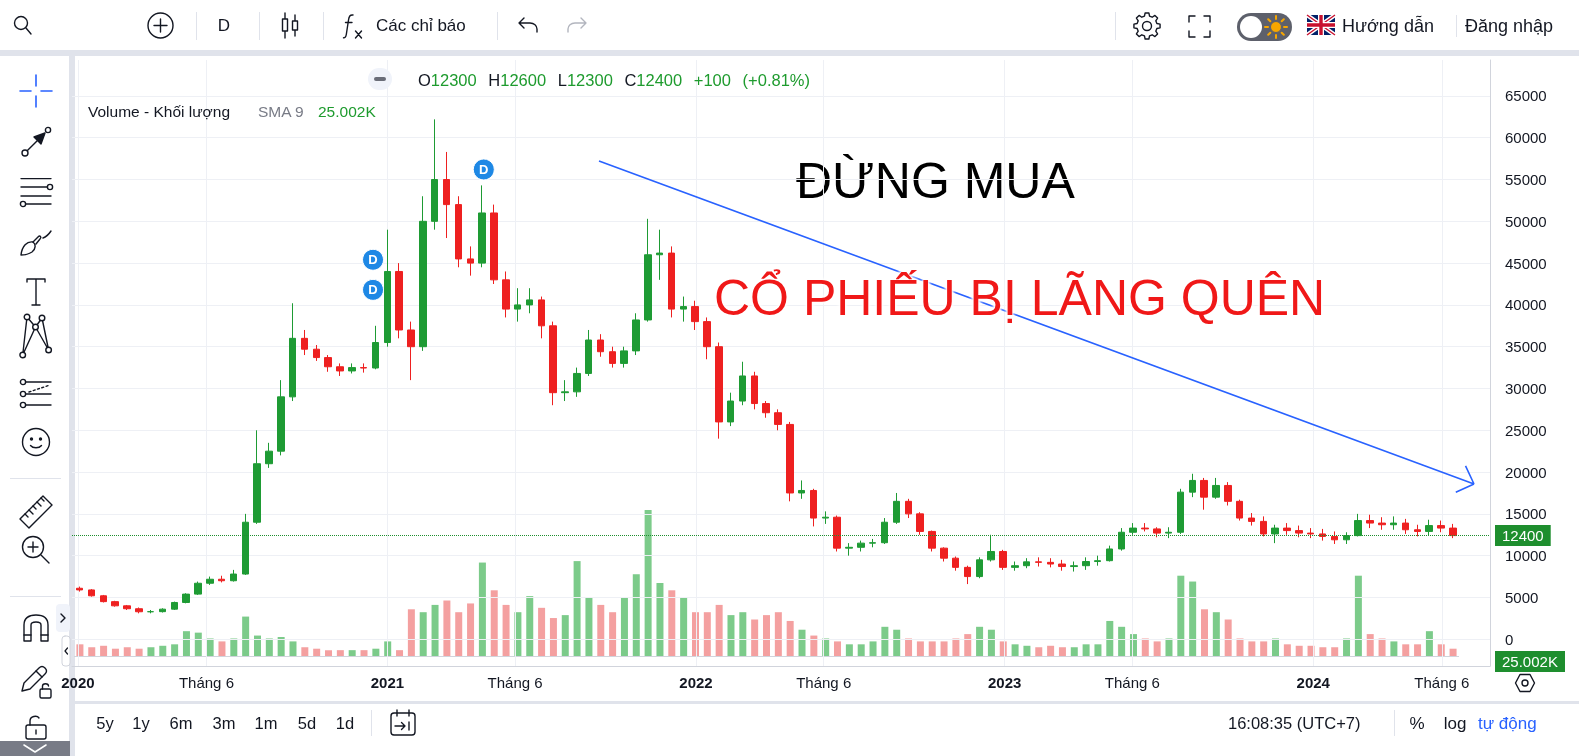 This screenshot has height=756, width=1579. Describe the element at coordinates (1313, 682) in the screenshot. I see `x-tick-label: 2024` at that location.